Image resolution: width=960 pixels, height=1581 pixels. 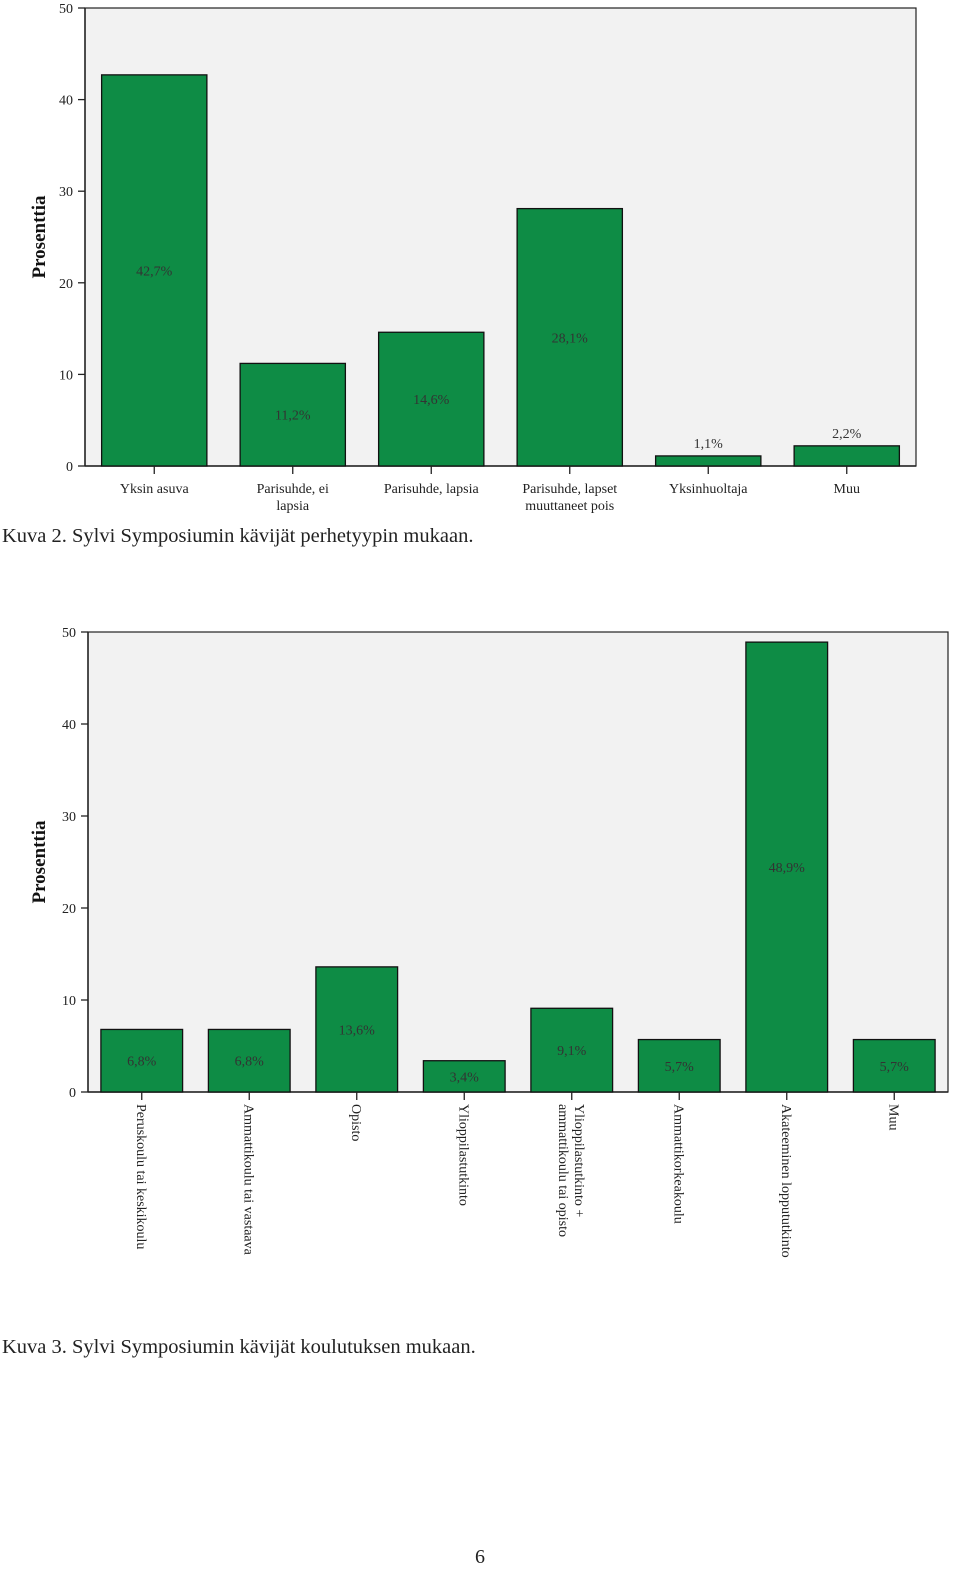 I want to click on x-tick-label: Yksinhuoltaja, so click(x=708, y=489).